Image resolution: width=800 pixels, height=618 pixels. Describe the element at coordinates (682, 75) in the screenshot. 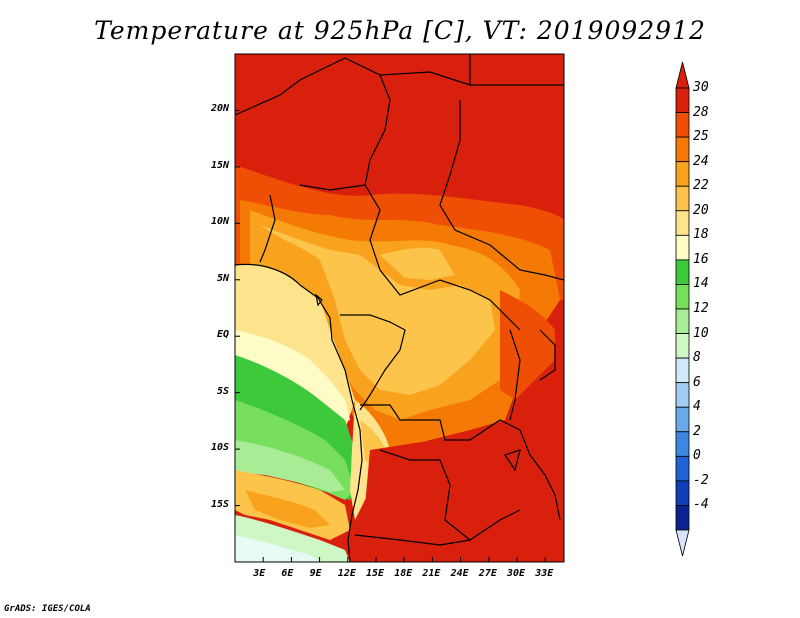

I see `colorbar-over-triangle` at that location.